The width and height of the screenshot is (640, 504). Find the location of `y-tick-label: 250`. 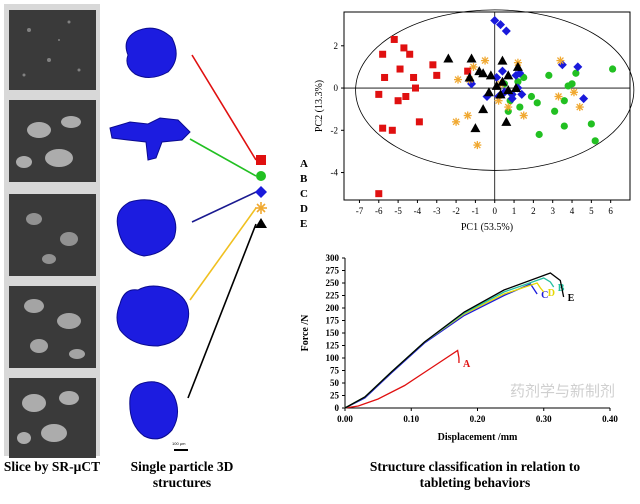

y-tick-label: 250 is located at coordinates (333, 283).